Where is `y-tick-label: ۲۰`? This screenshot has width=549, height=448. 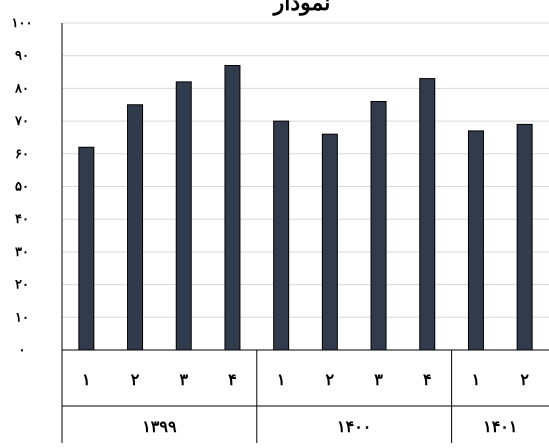
y-tick-label: ۲۰ is located at coordinates (22, 285).